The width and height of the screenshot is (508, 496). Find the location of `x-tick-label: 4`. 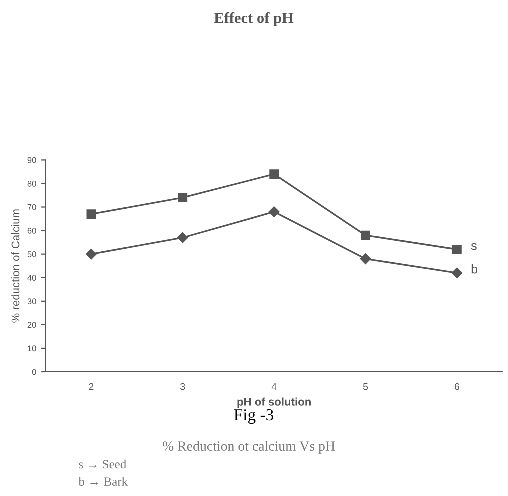

x-tick-label: 4 is located at coordinates (274, 386).